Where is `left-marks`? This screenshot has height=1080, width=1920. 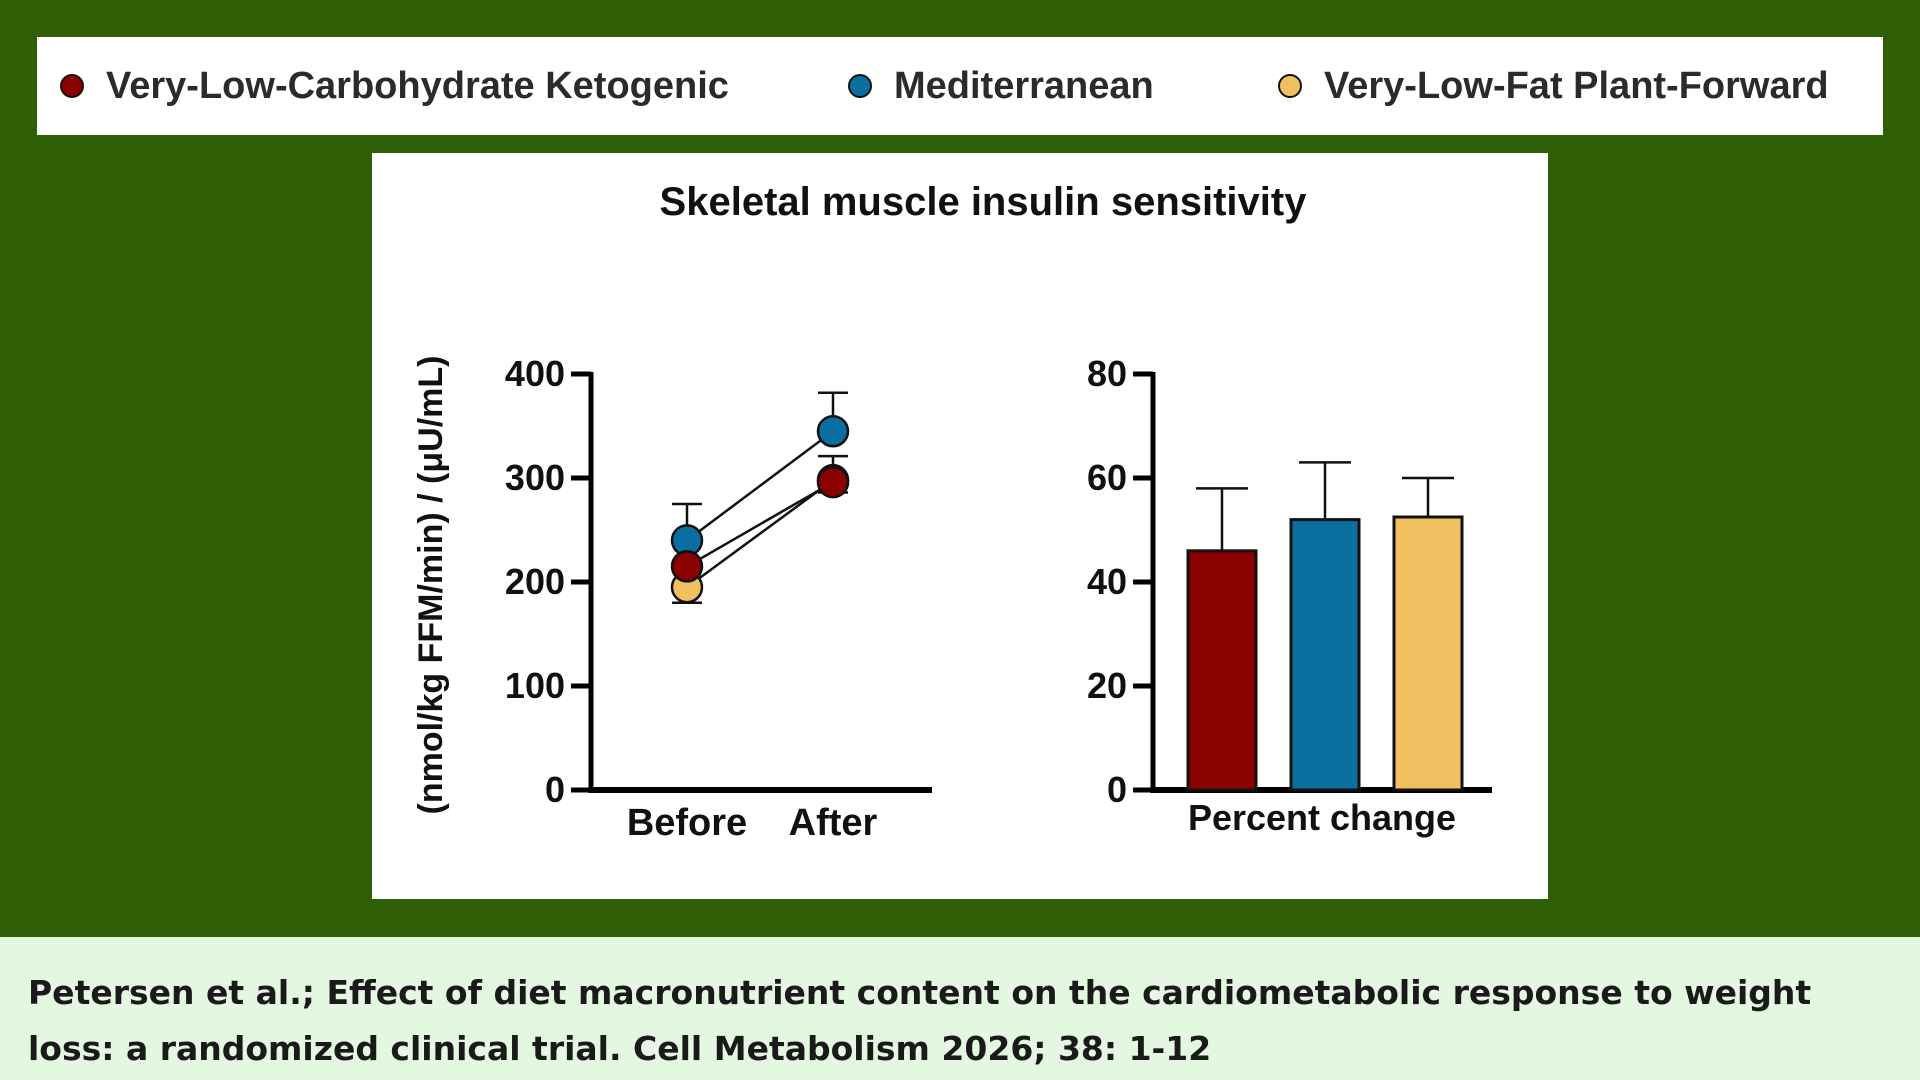 left-marks is located at coordinates (760, 498).